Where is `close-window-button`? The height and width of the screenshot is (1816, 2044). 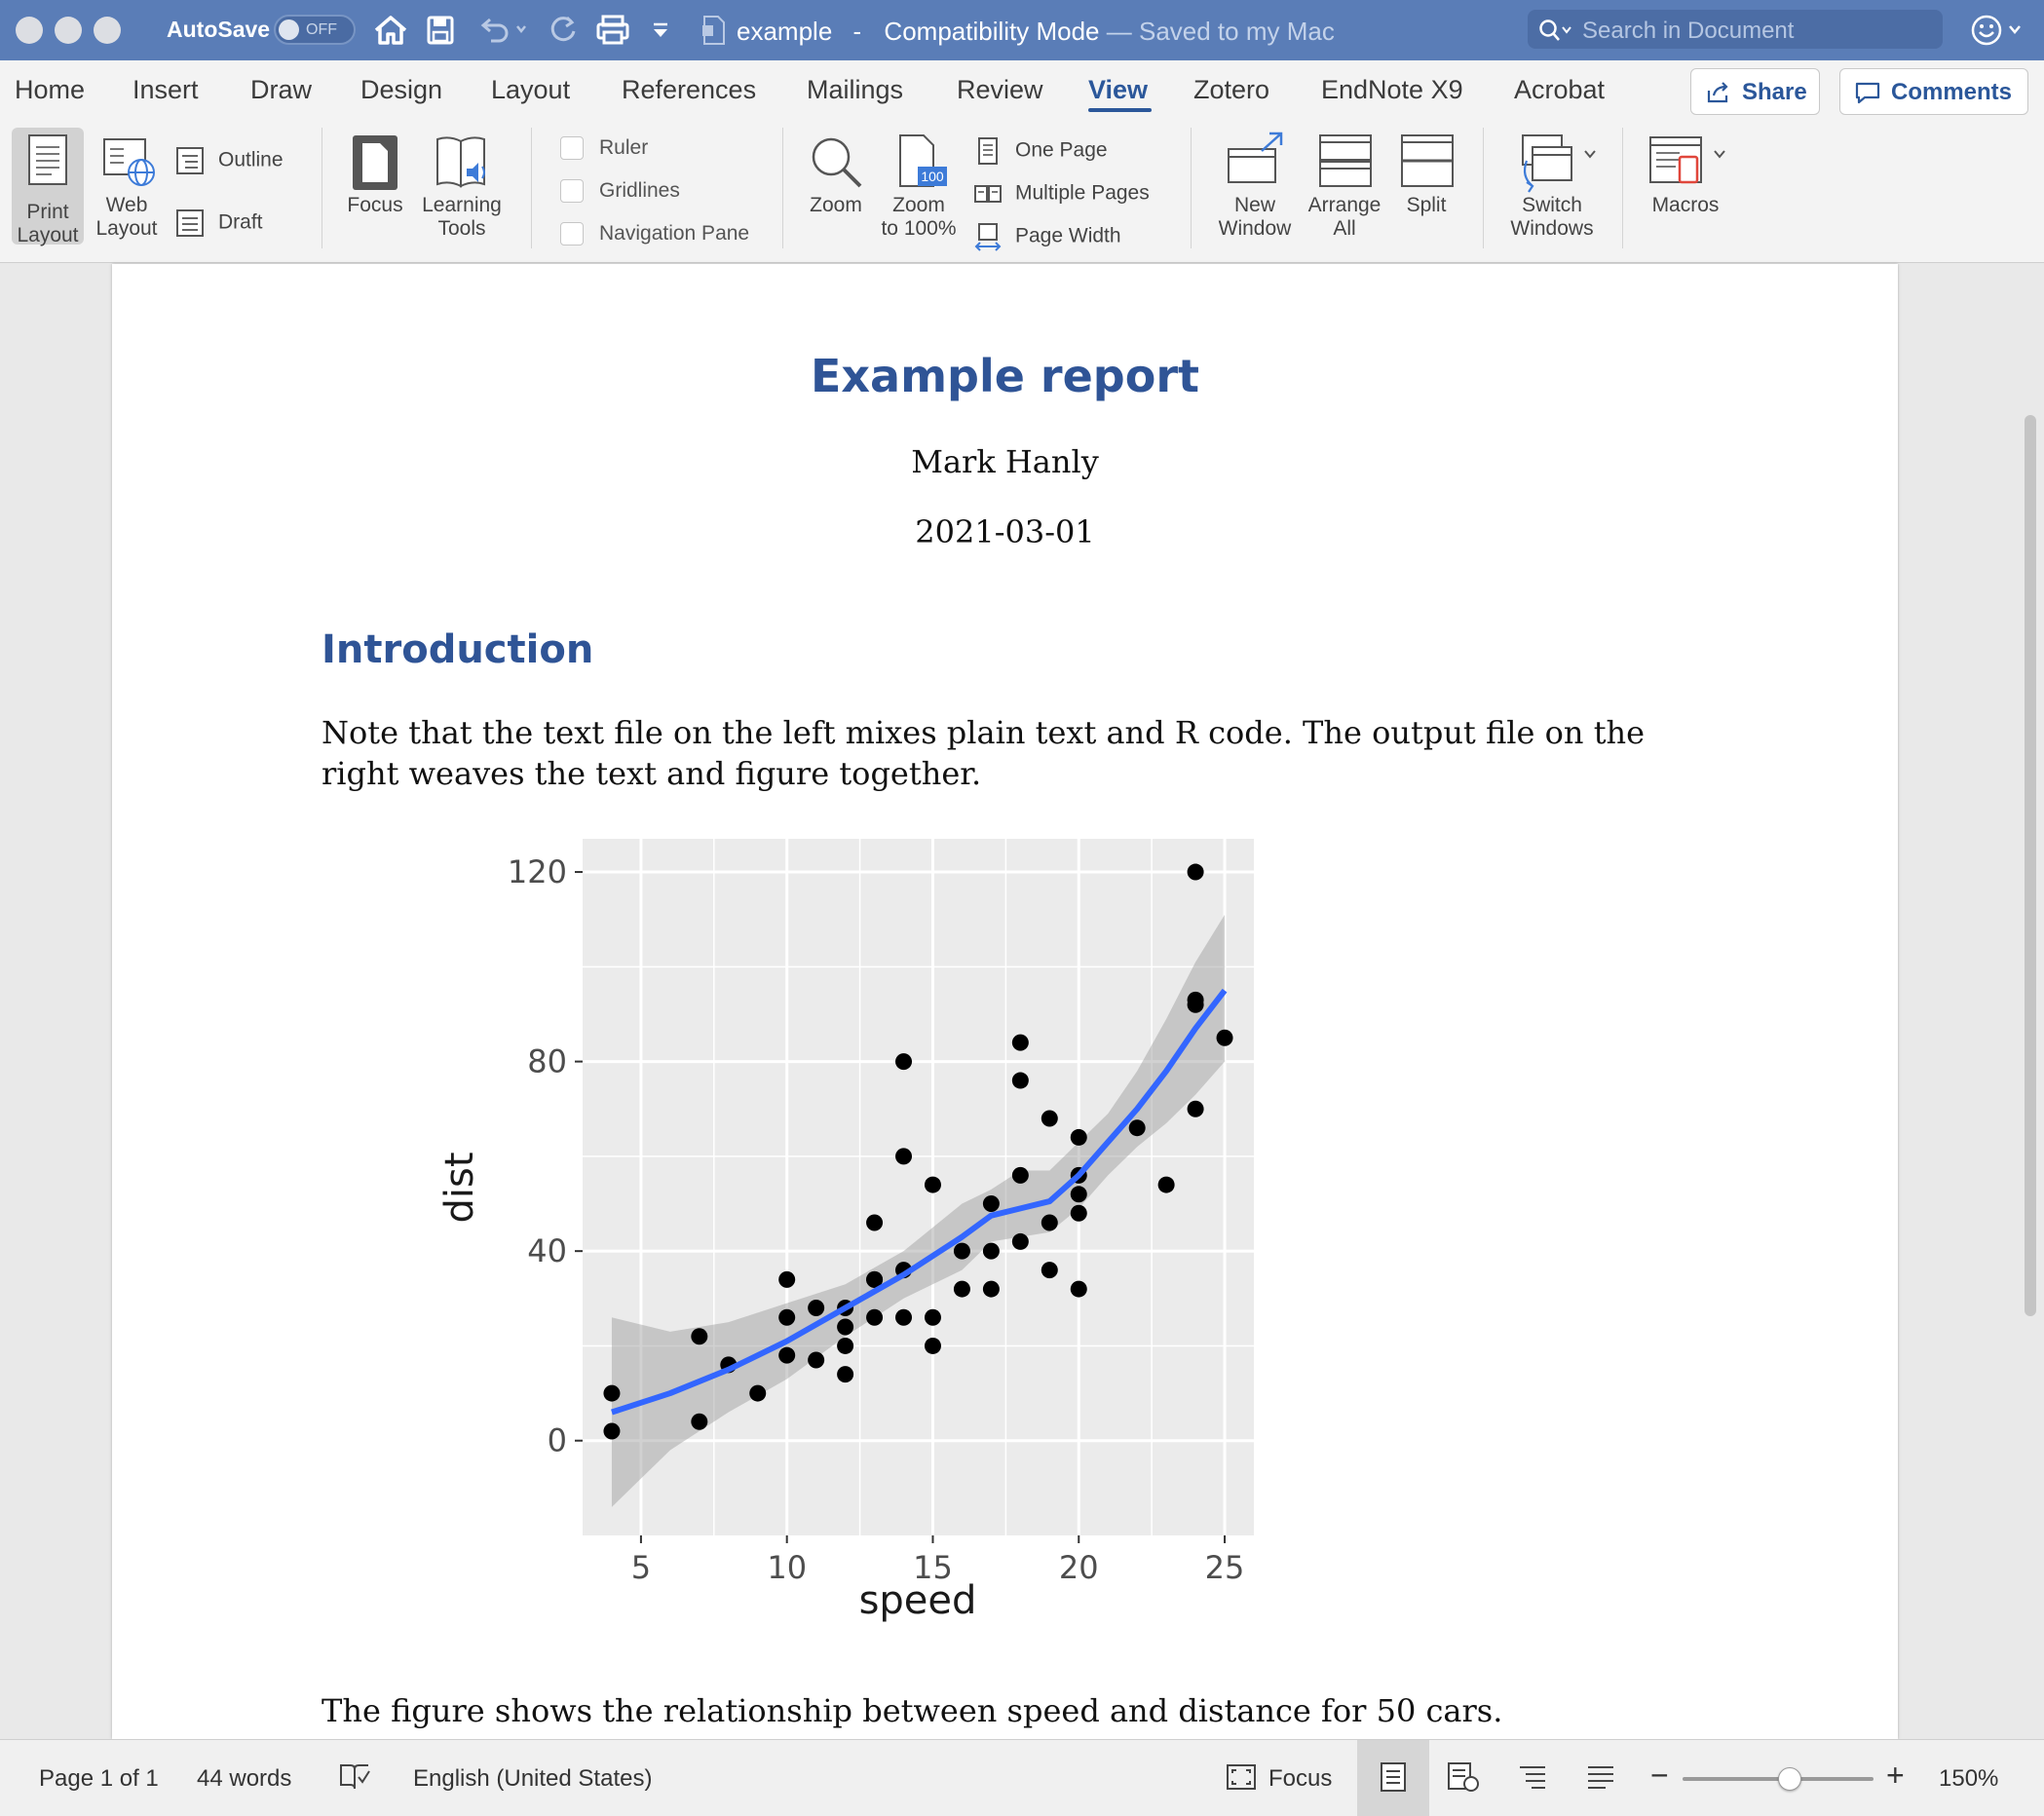 close-window-button is located at coordinates (29, 31).